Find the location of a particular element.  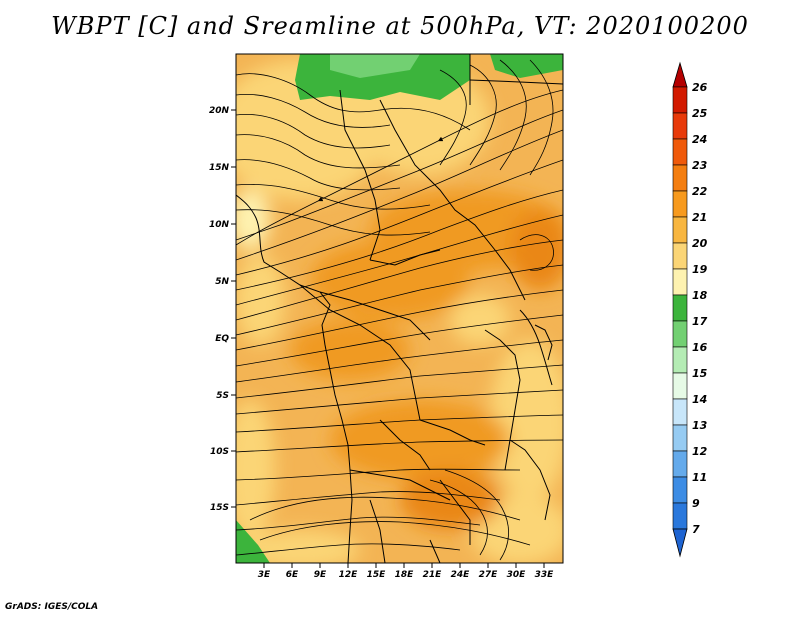

lon-label: 3E is located at coordinates (264, 575).